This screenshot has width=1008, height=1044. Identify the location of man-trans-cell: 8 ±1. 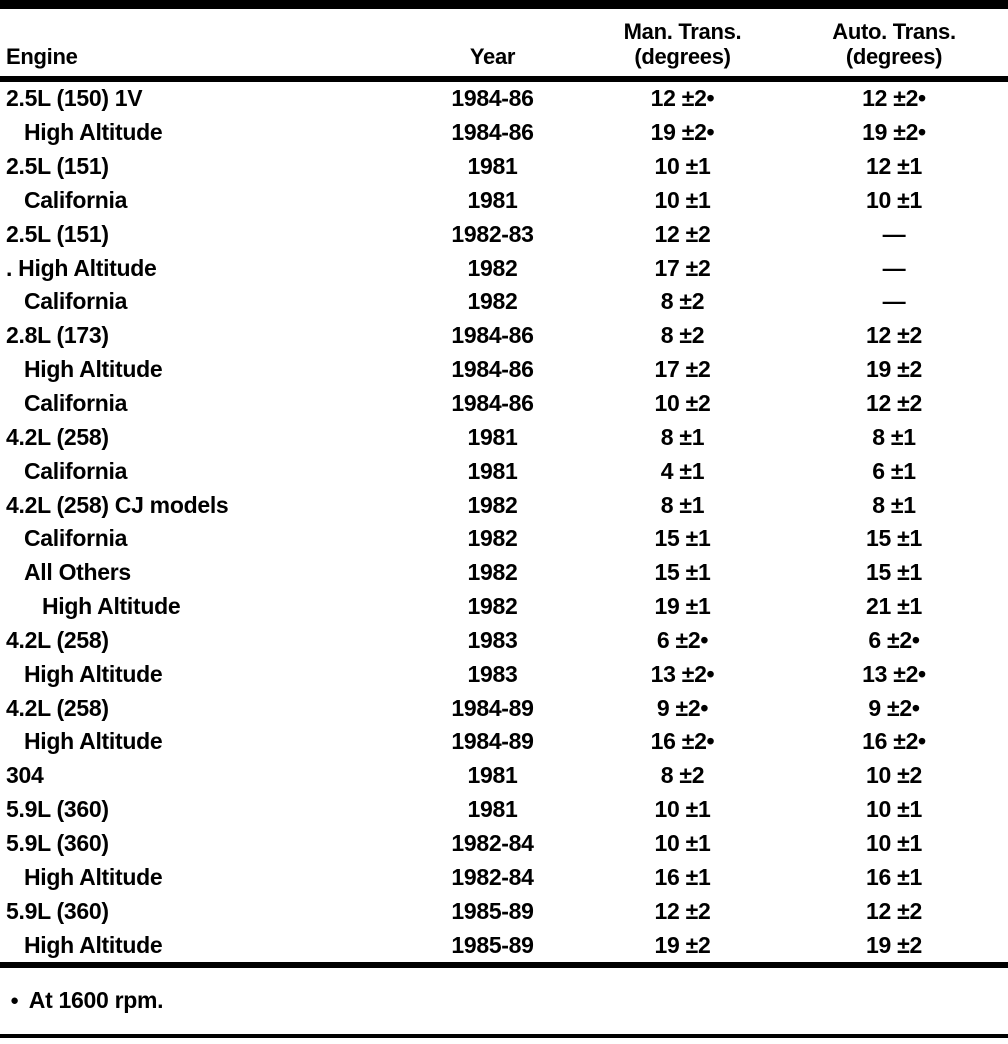
(682, 504).